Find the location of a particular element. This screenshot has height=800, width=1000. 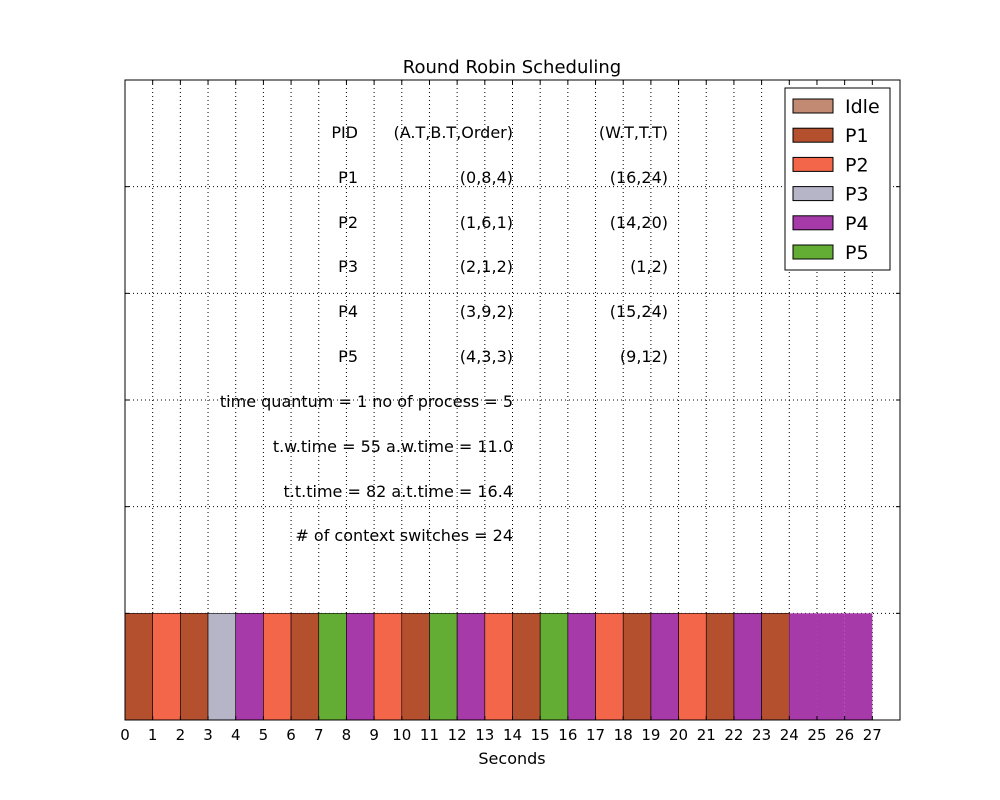

legend-label: P4 is located at coordinates (857, 224).